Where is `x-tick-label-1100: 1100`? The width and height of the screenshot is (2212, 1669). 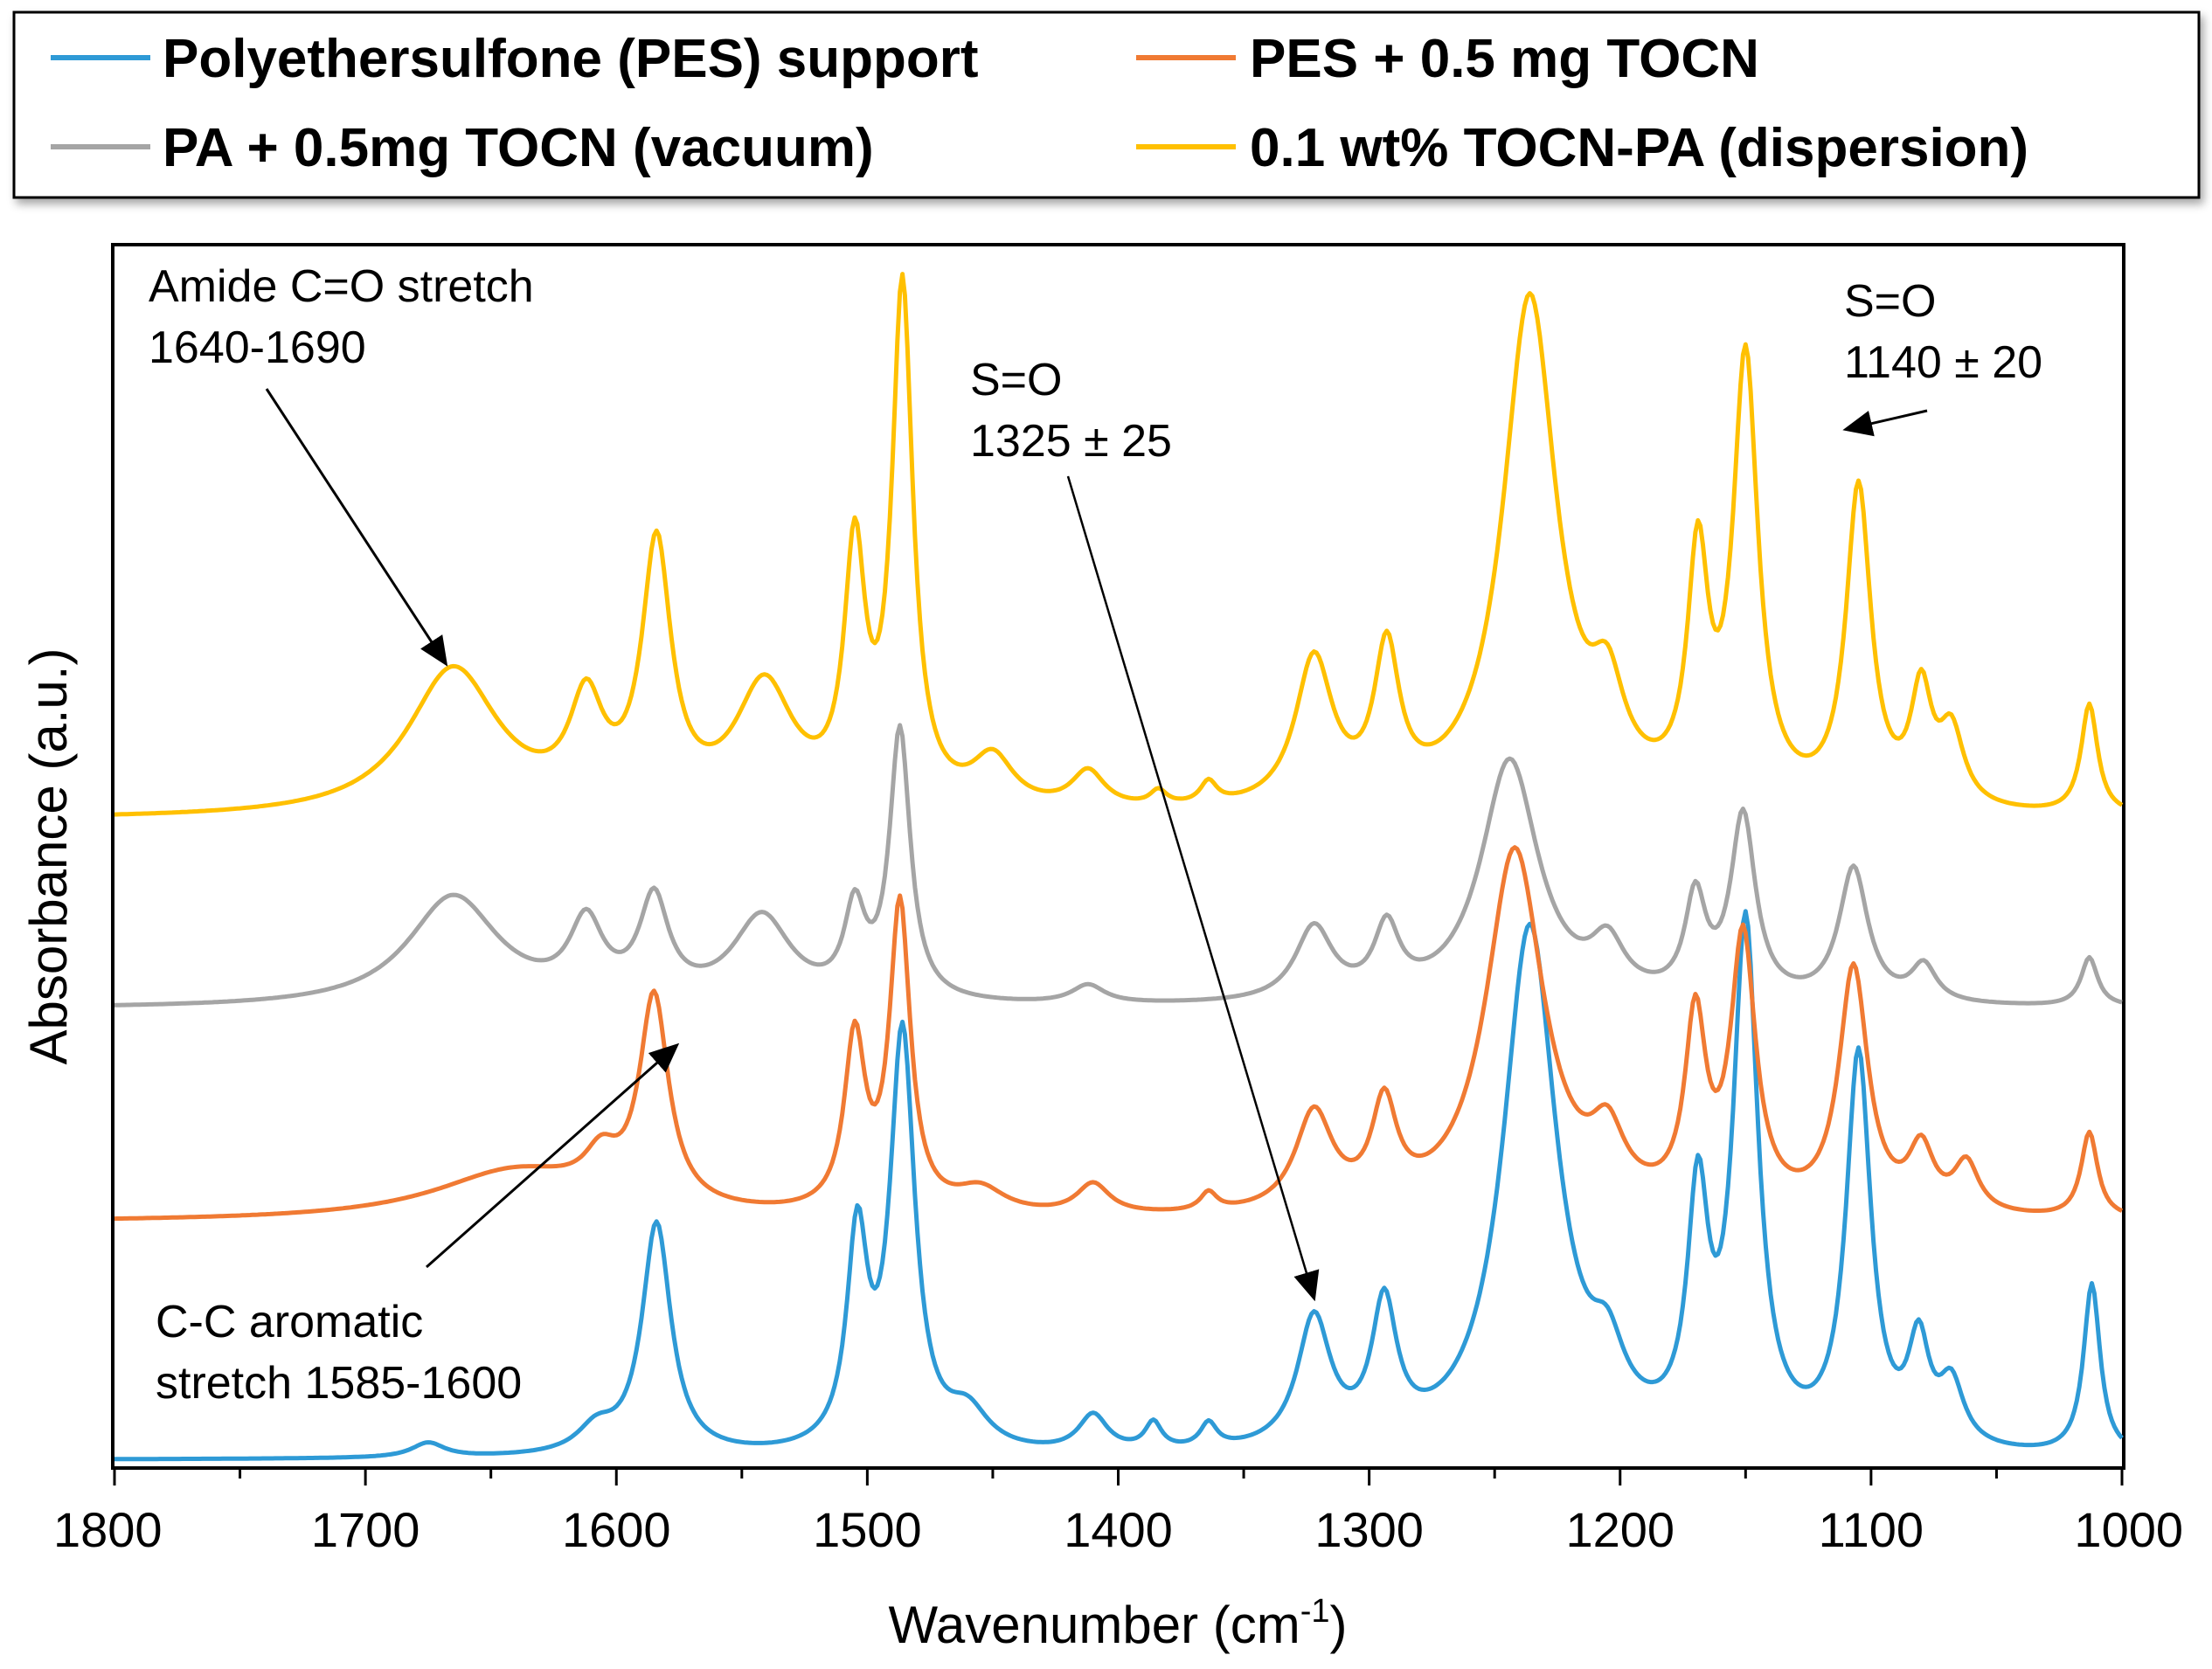 x-tick-label-1100: 1100 is located at coordinates (1871, 1530).